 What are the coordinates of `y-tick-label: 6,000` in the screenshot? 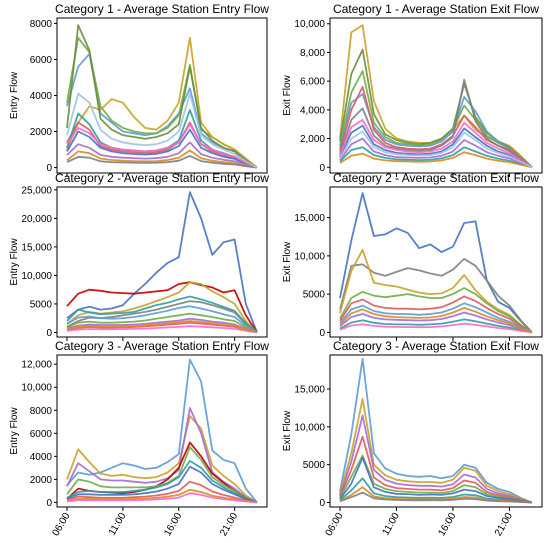 It's located at (312, 82).